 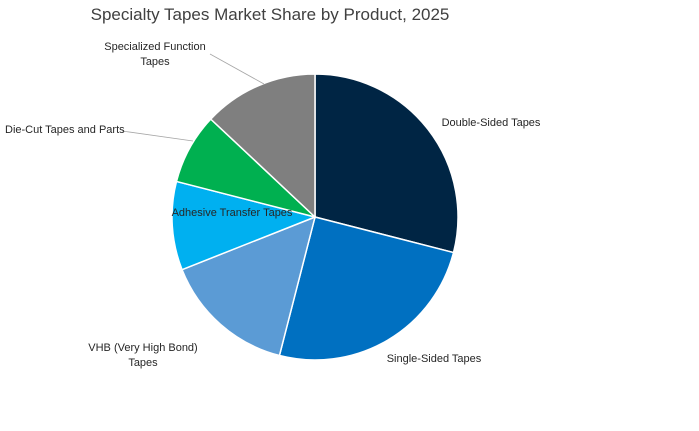 What do you see at coordinates (244, 225) in the screenshot?
I see `pie-slice-adhesive-transfer-tapes` at bounding box center [244, 225].